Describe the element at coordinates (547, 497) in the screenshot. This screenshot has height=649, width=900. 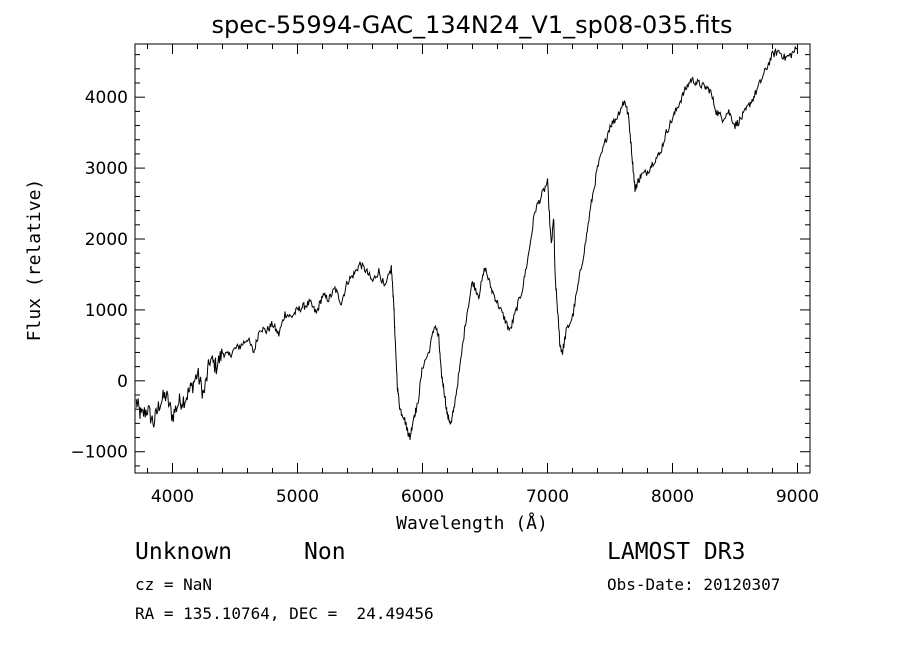
I see `x-tick-label: 7000` at that location.